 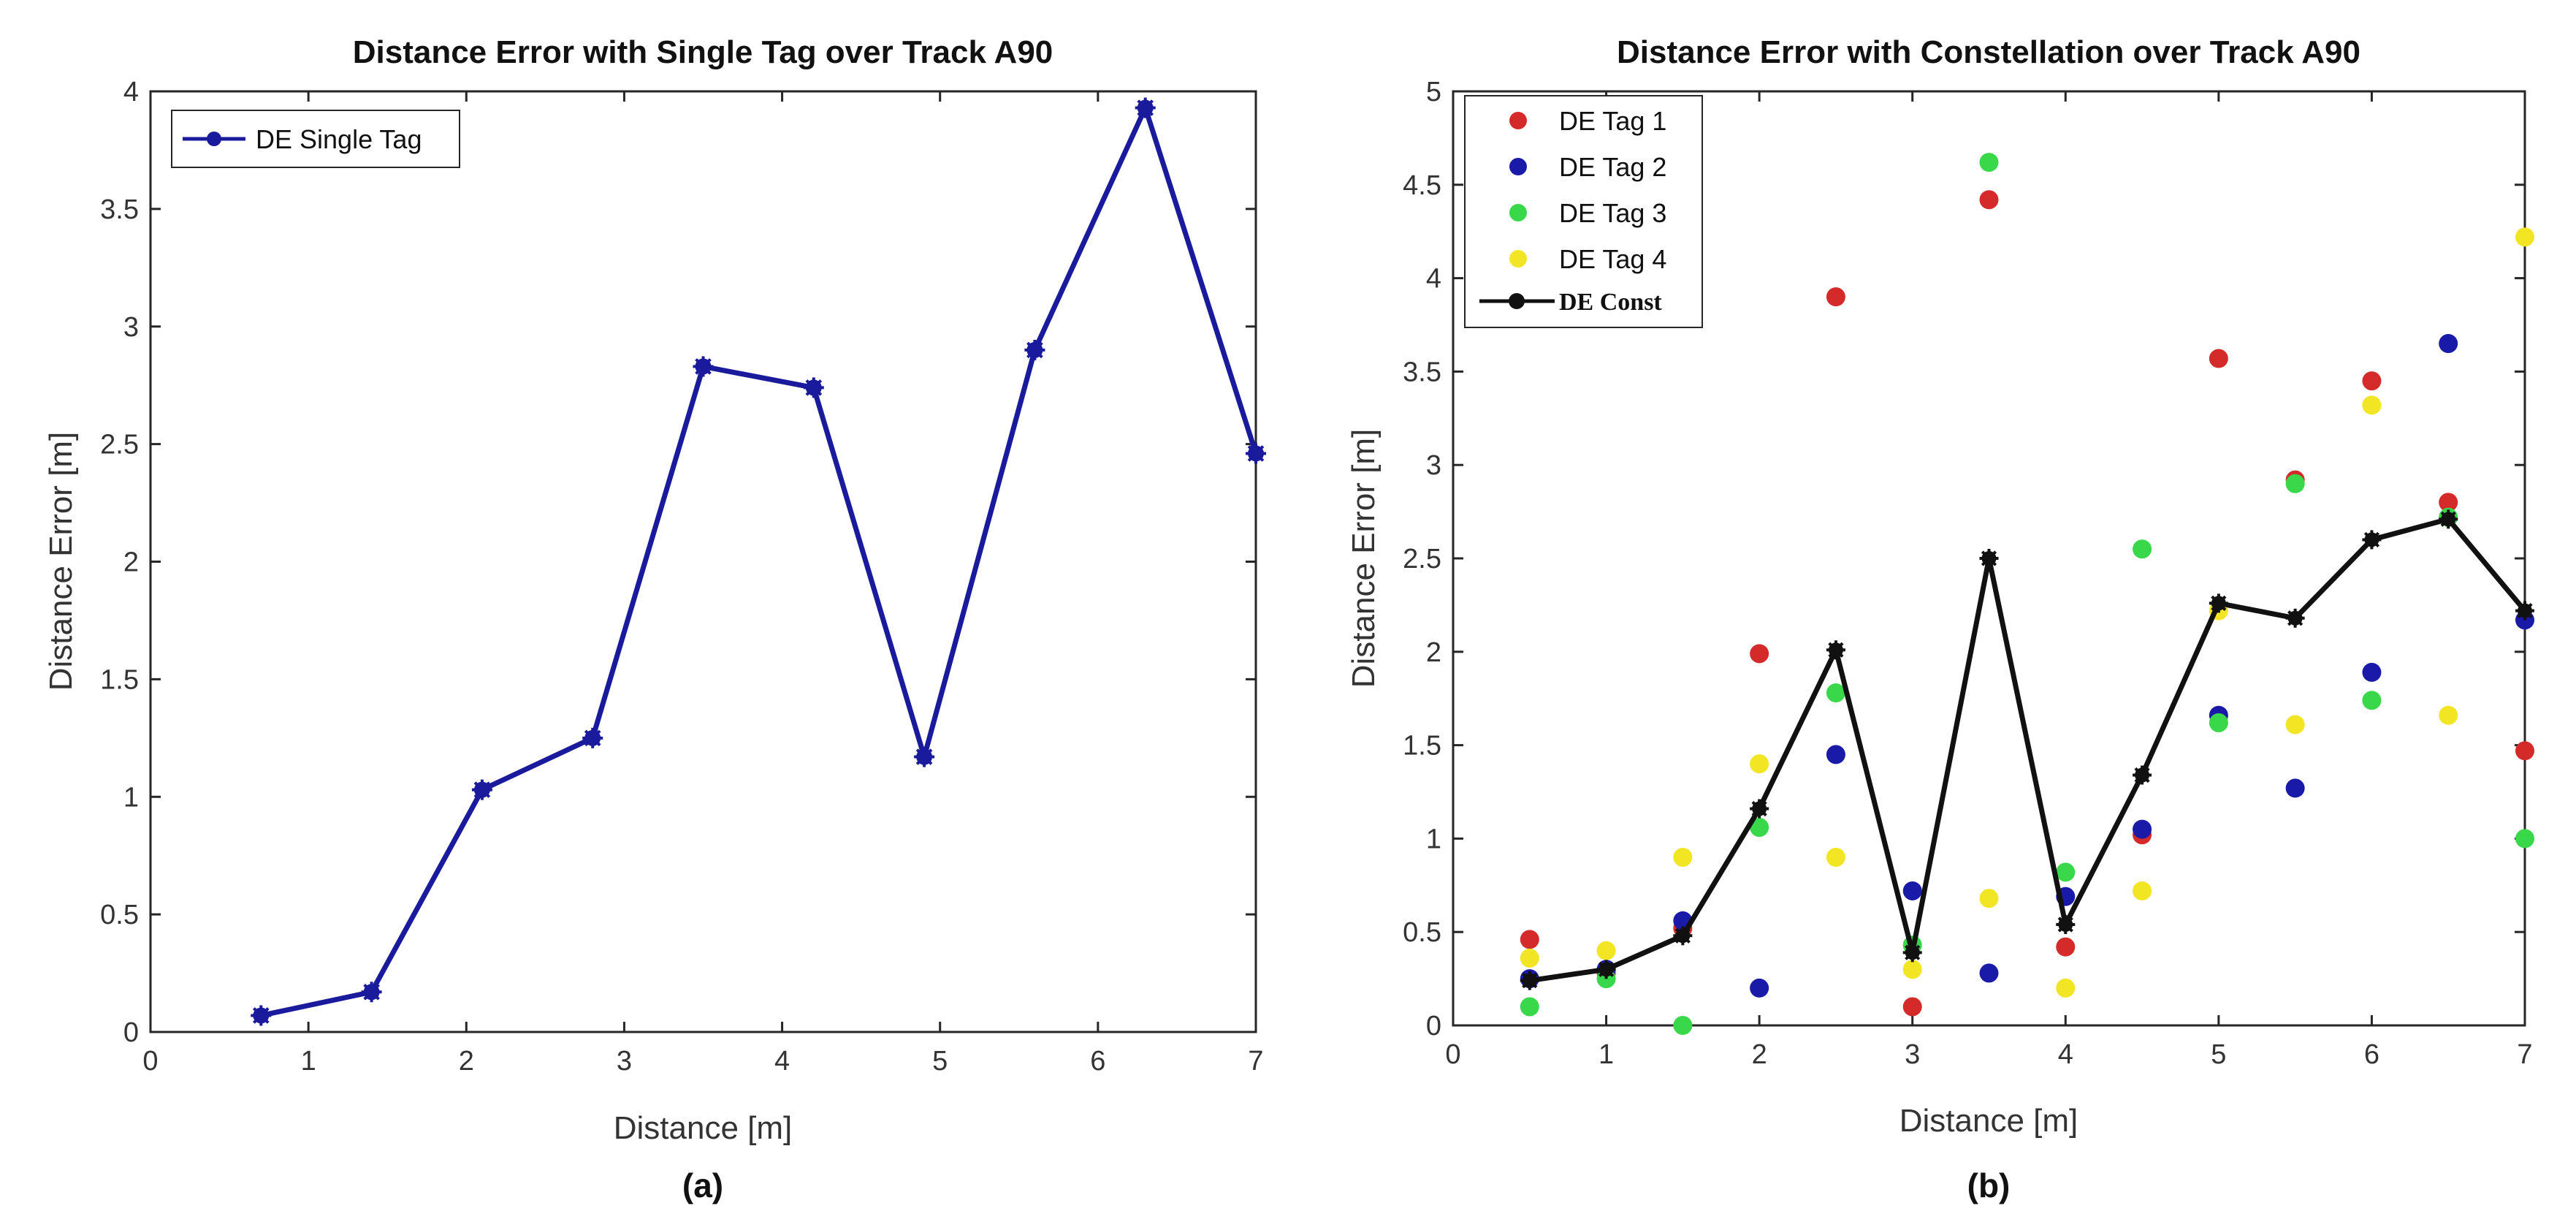 I want to click on chart-a-y-tick-label: 4, so click(x=131, y=92).